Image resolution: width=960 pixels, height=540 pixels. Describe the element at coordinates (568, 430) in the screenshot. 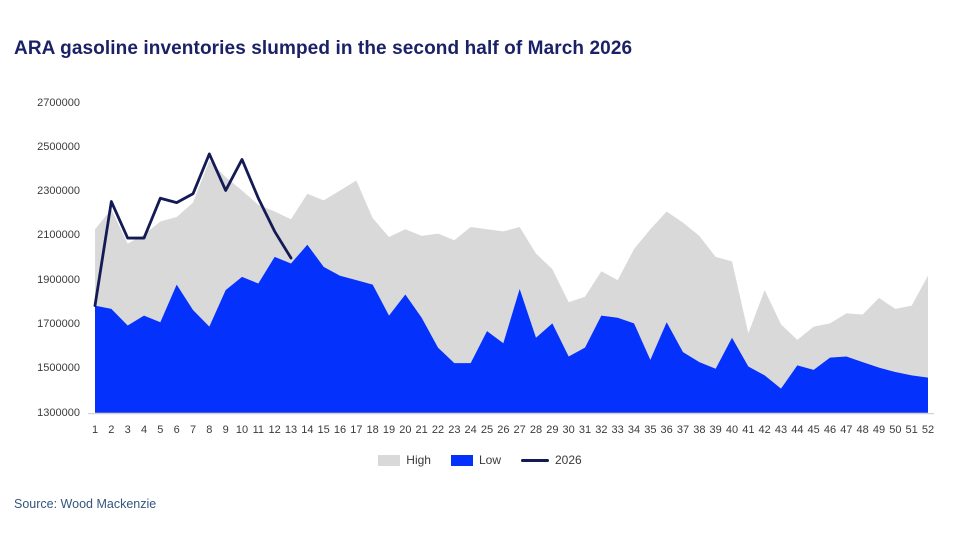

I see `x-axis-label: 30` at that location.